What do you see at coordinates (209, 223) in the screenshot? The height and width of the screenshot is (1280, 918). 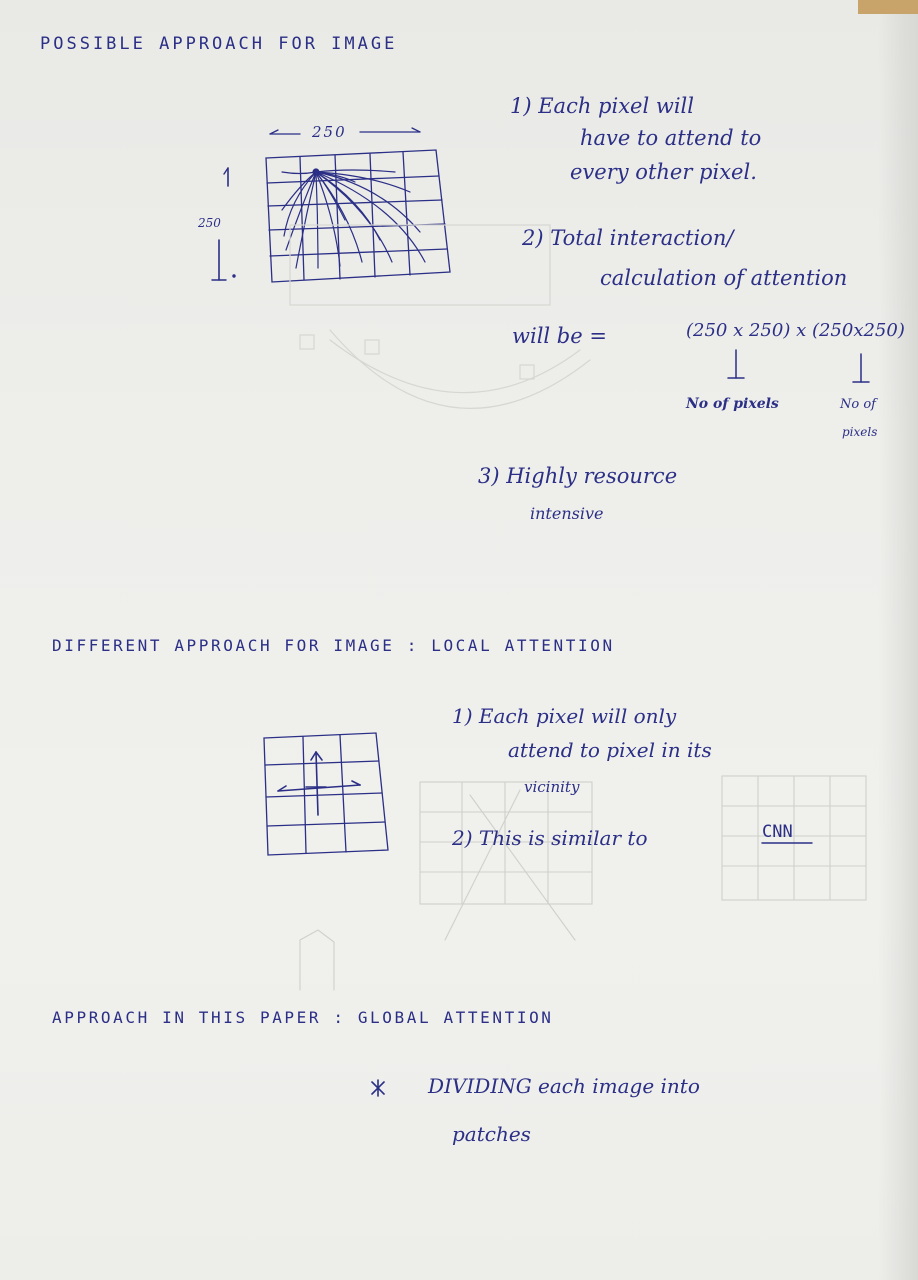 I see `grid-height-label: 250` at bounding box center [209, 223].